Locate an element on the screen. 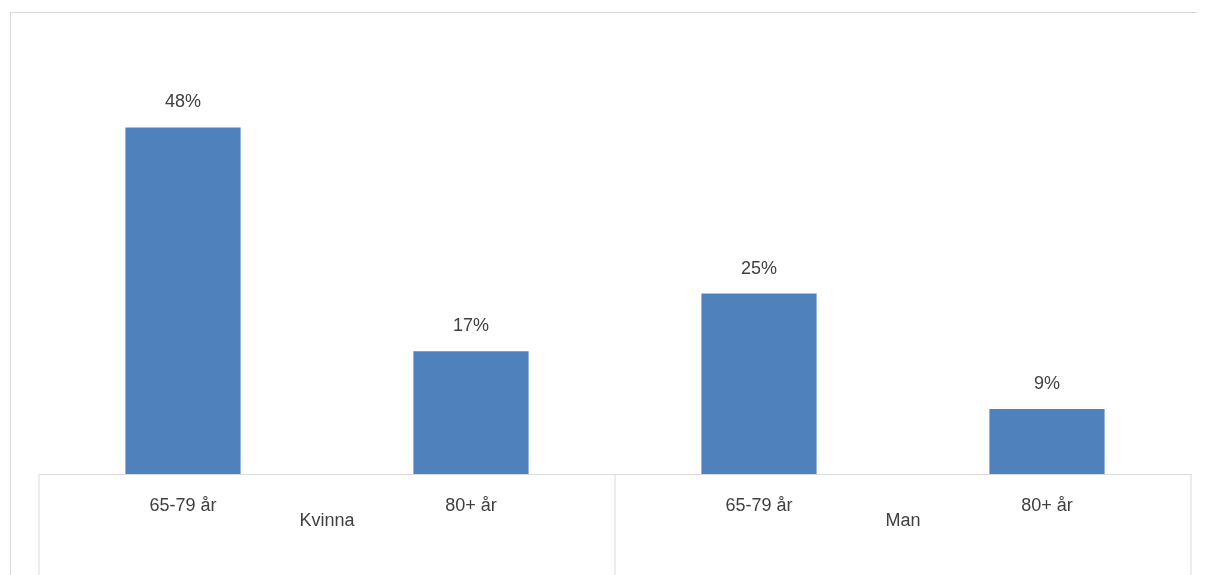 The width and height of the screenshot is (1208, 575). text: Man is located at coordinates (903, 520).